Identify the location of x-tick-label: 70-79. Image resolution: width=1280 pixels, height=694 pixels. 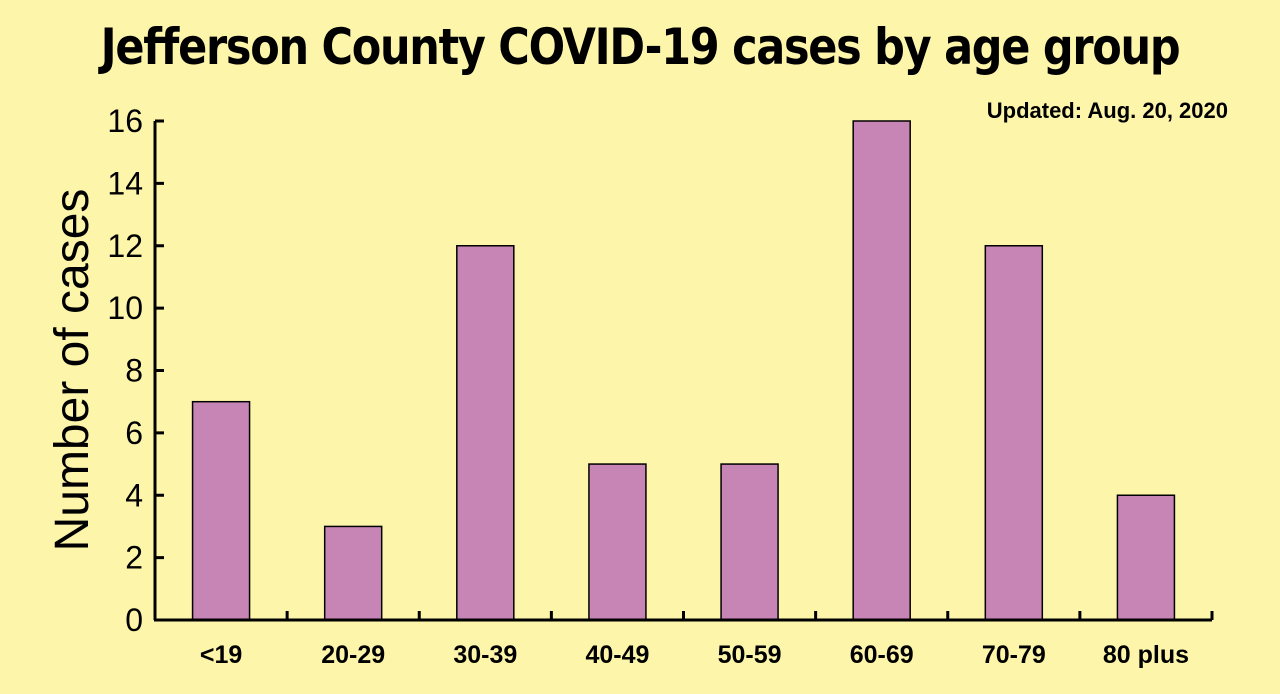
(1014, 655).